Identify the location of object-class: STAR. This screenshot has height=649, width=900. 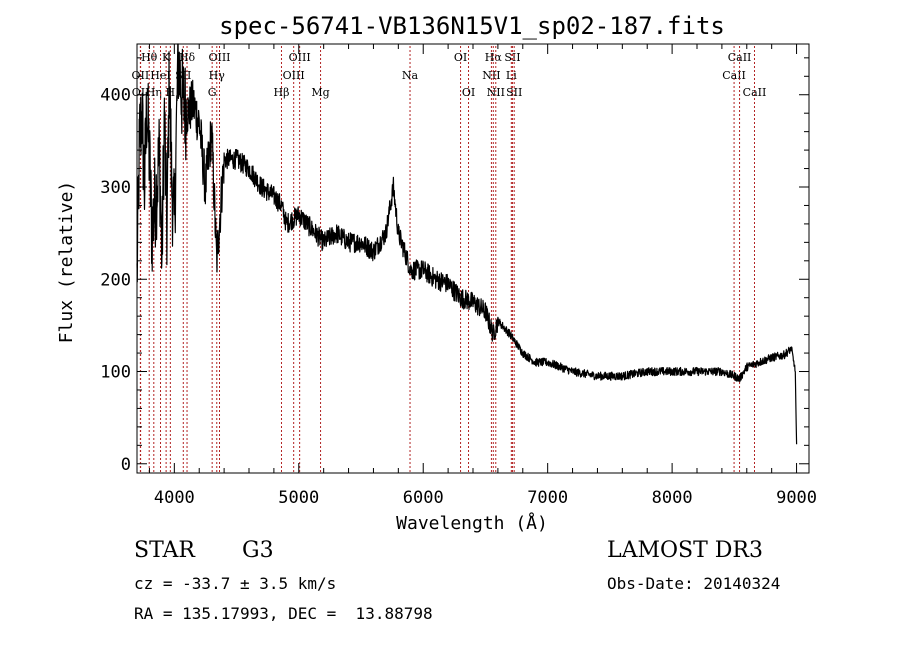
(164, 550).